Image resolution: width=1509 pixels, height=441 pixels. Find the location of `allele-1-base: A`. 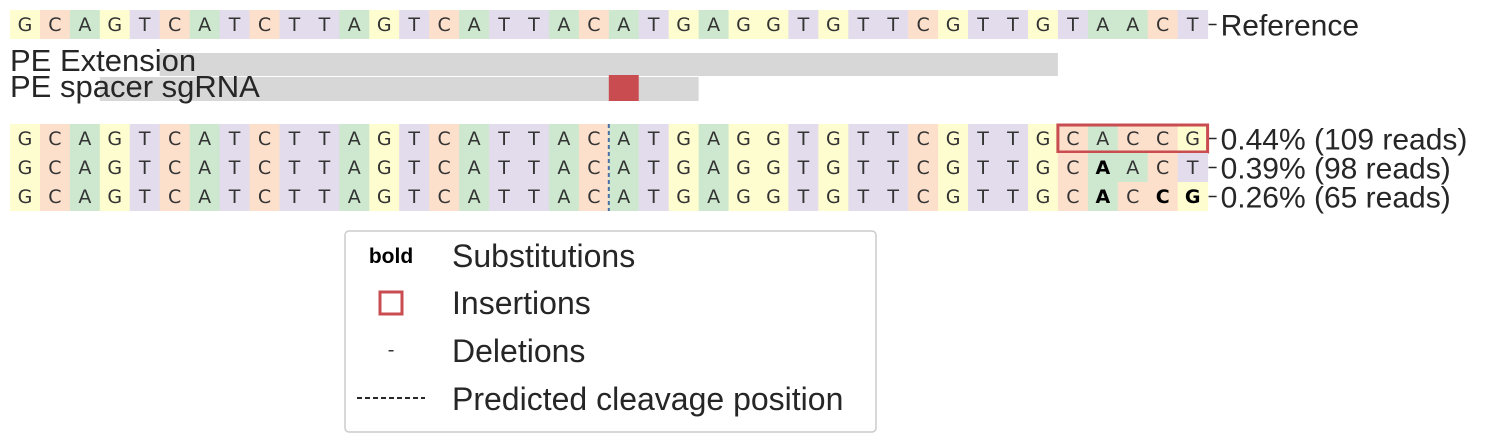

allele-1-base: A is located at coordinates (563, 139).